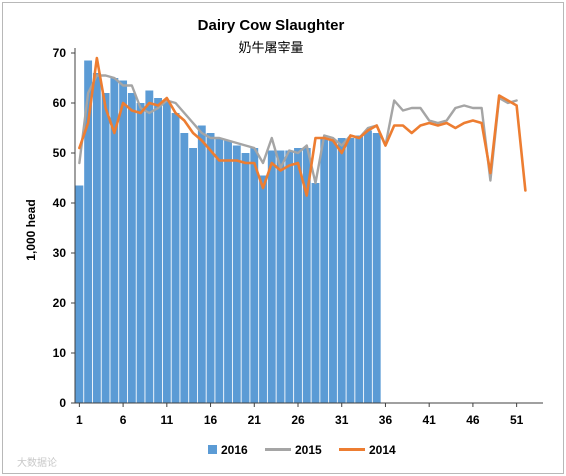  I want to click on y-tick-label: 10, so click(60, 353).